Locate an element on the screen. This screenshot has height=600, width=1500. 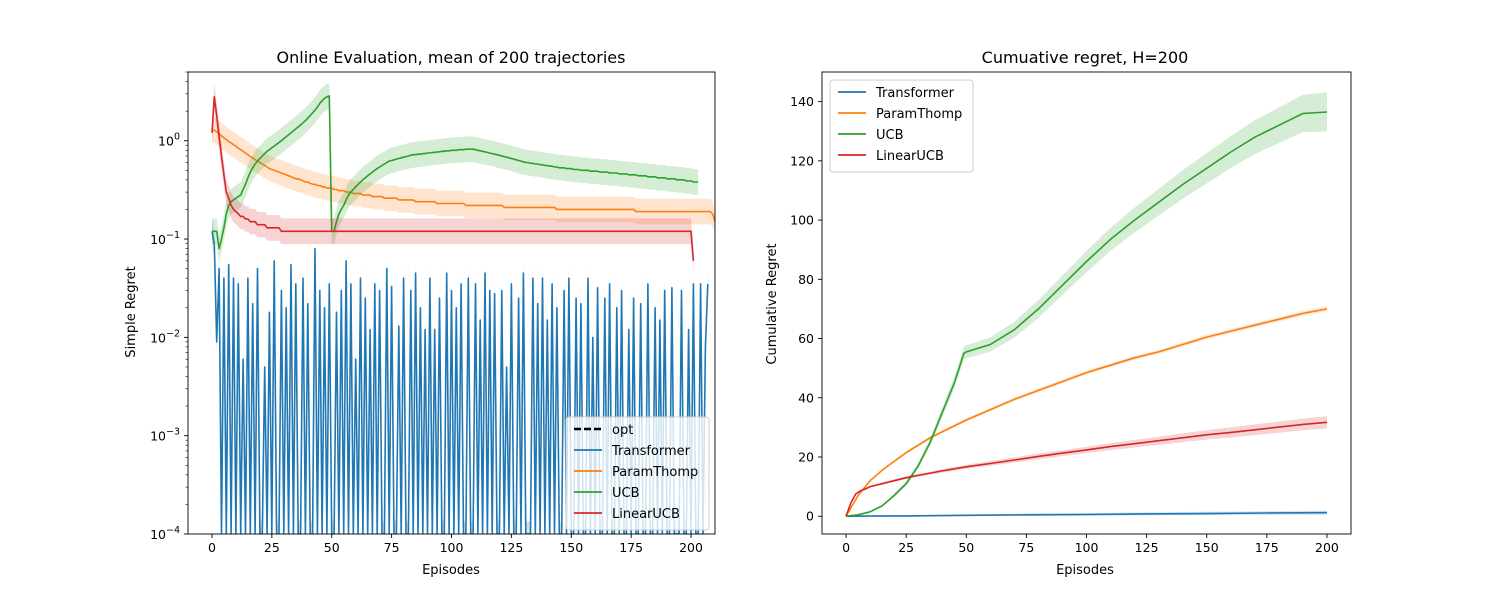
left-series-ucb-line is located at coordinates (455, 172).